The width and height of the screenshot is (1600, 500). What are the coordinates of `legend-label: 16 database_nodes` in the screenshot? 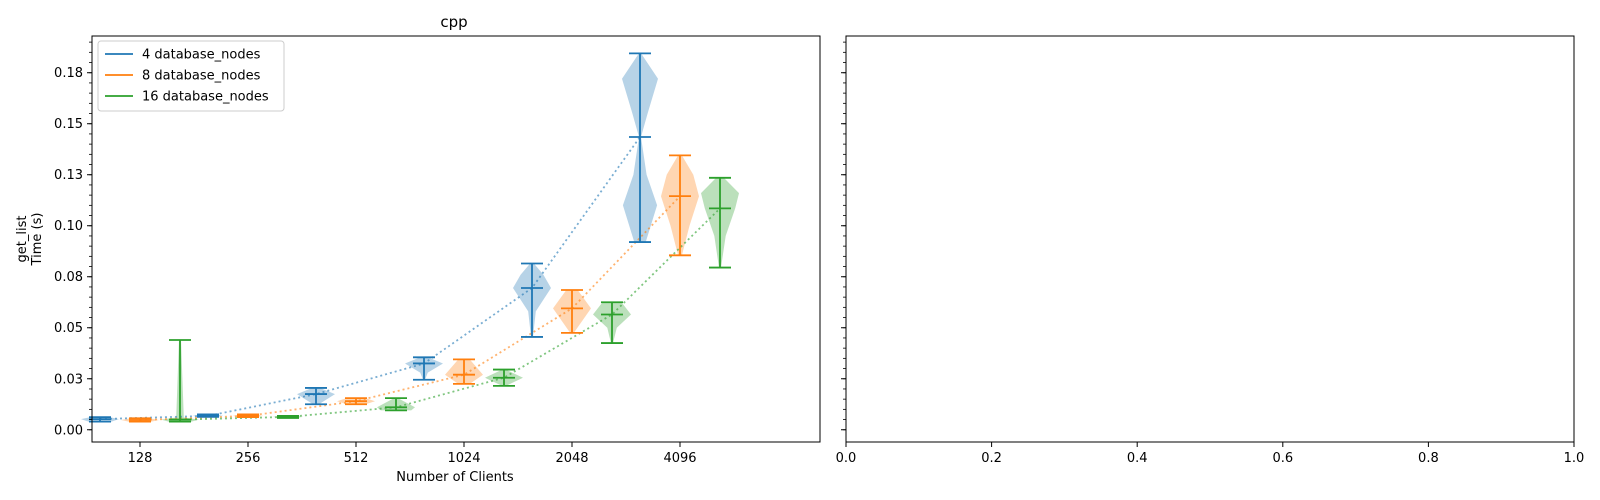 It's located at (205, 97).